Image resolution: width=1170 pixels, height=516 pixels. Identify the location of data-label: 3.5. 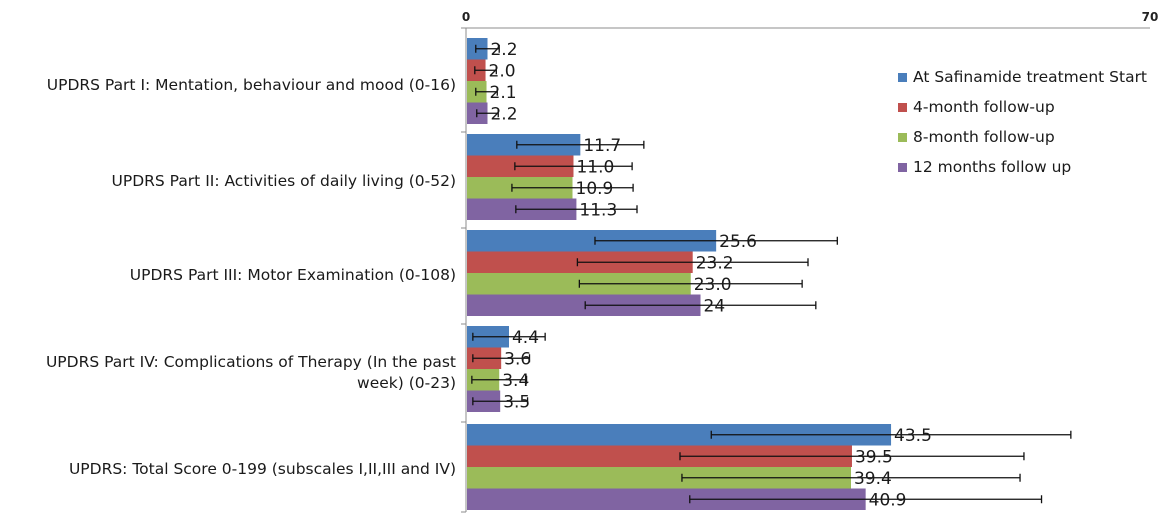
(516, 402).